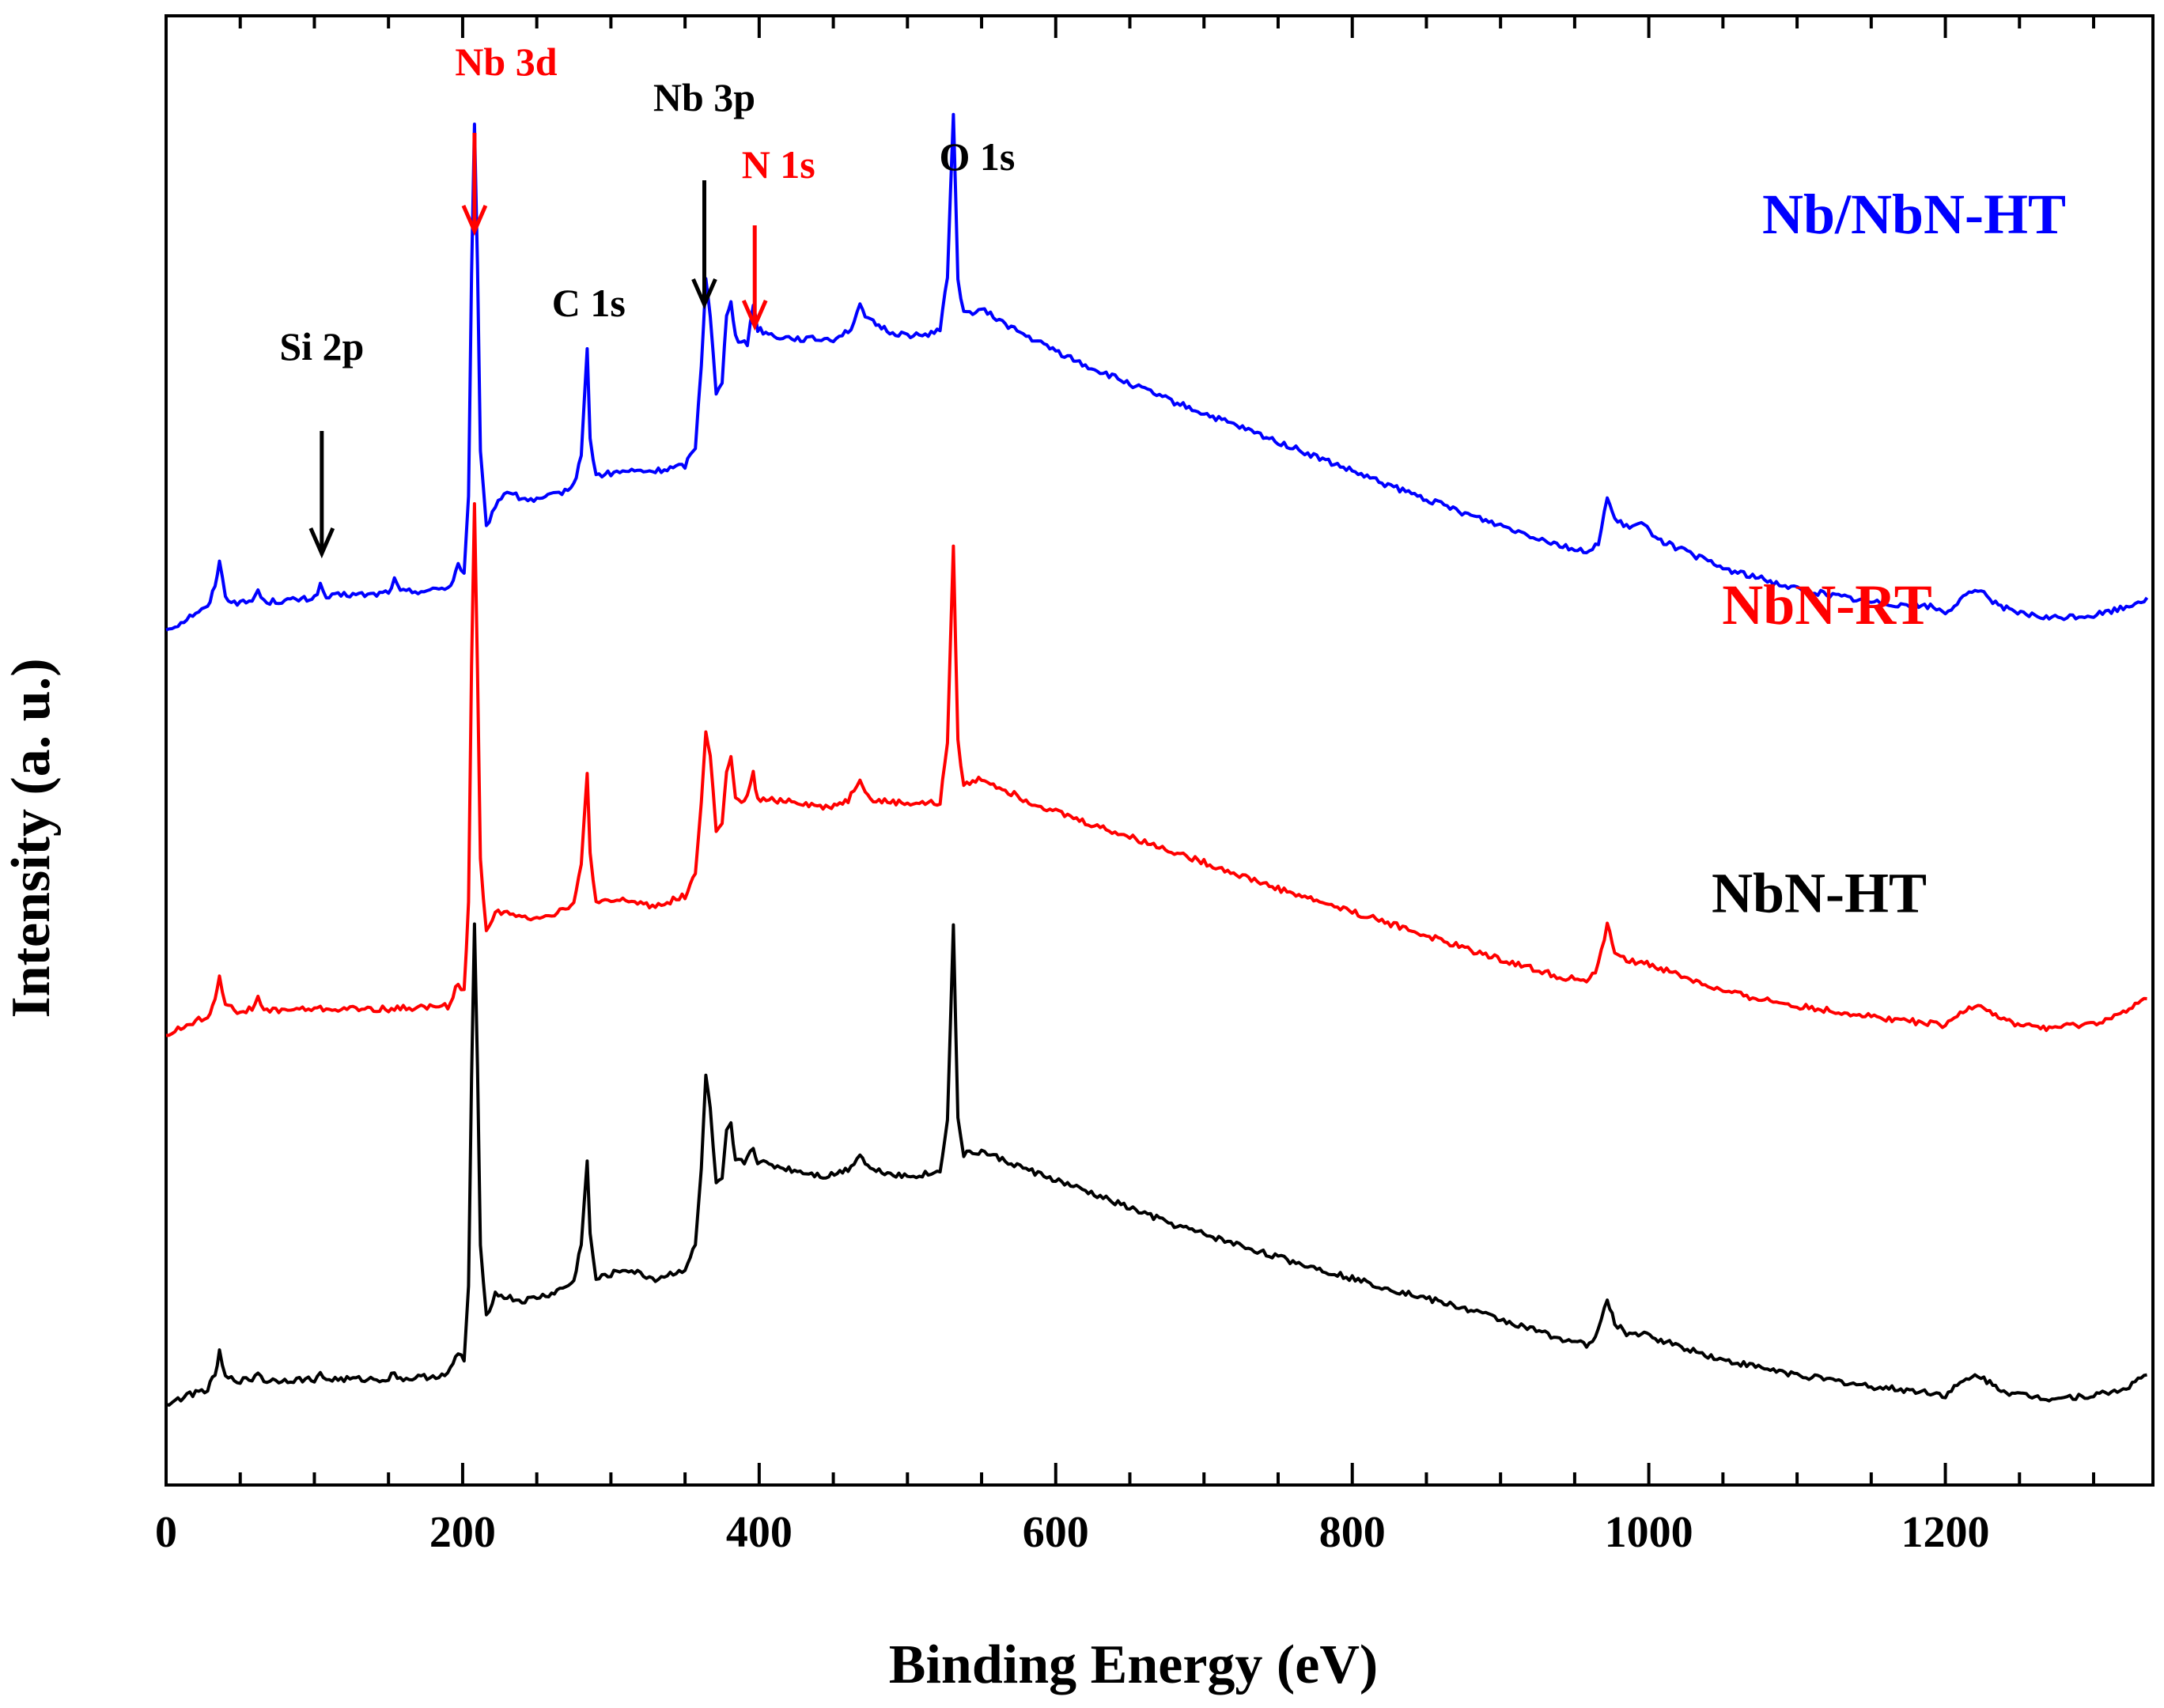 The width and height of the screenshot is (2164, 1708). Describe the element at coordinates (321, 346) in the screenshot. I see `peak-label: Si 2p` at that location.